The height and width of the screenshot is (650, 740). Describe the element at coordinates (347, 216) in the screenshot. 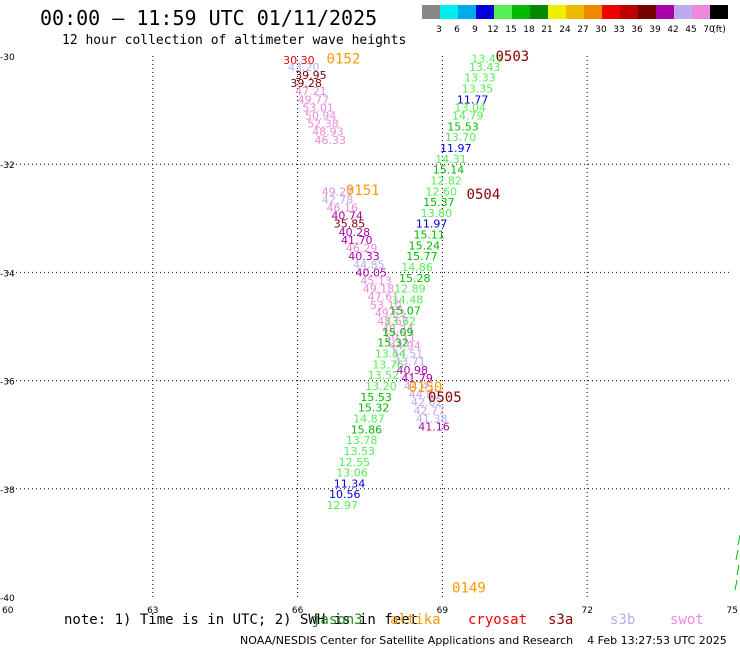

I see `data-label-altika: 40.74` at that location.